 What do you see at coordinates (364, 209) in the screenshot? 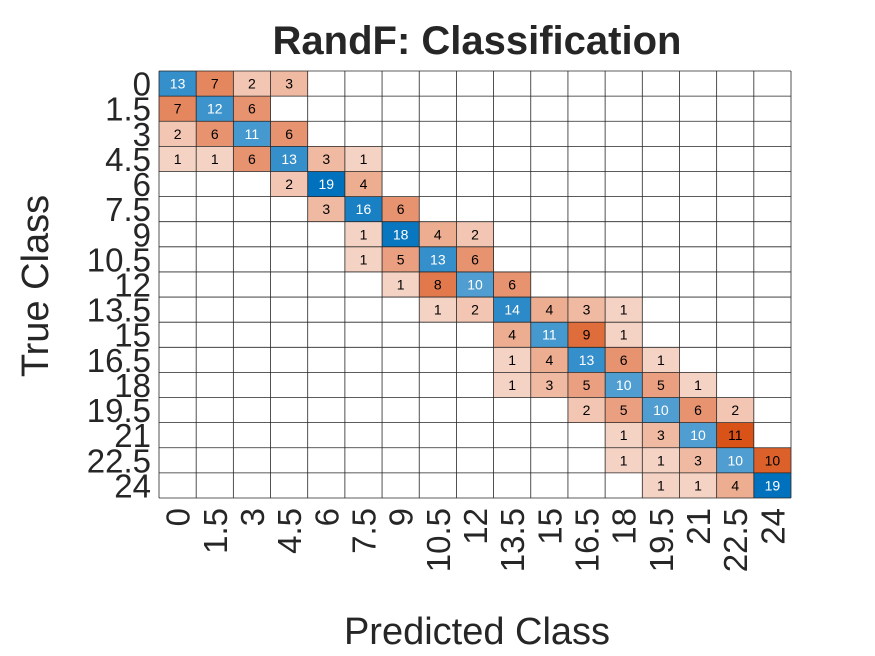
I see `cell-value-label: 16` at bounding box center [364, 209].